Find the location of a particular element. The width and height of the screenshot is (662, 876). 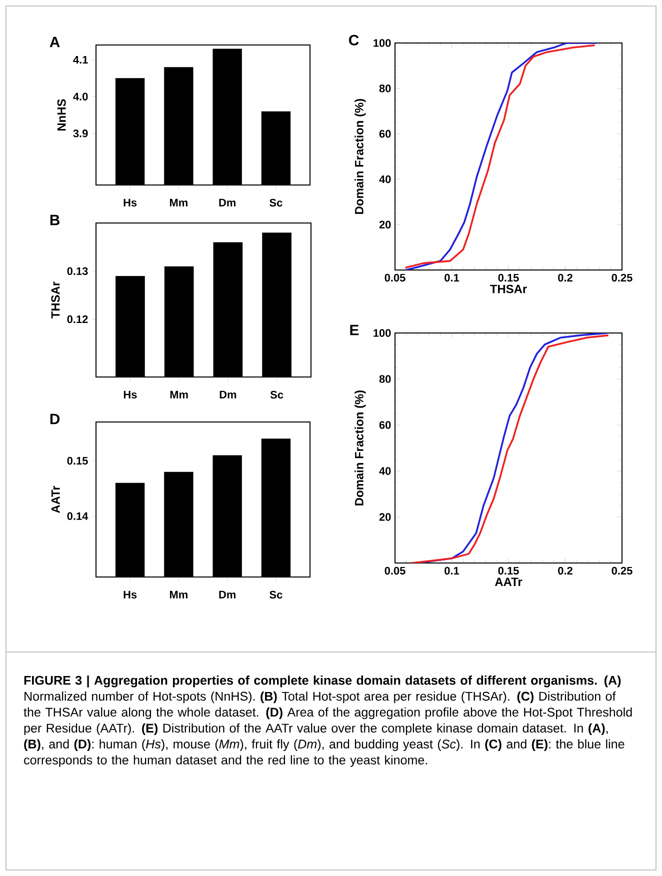

chart-title: E is located at coordinates (354, 330).